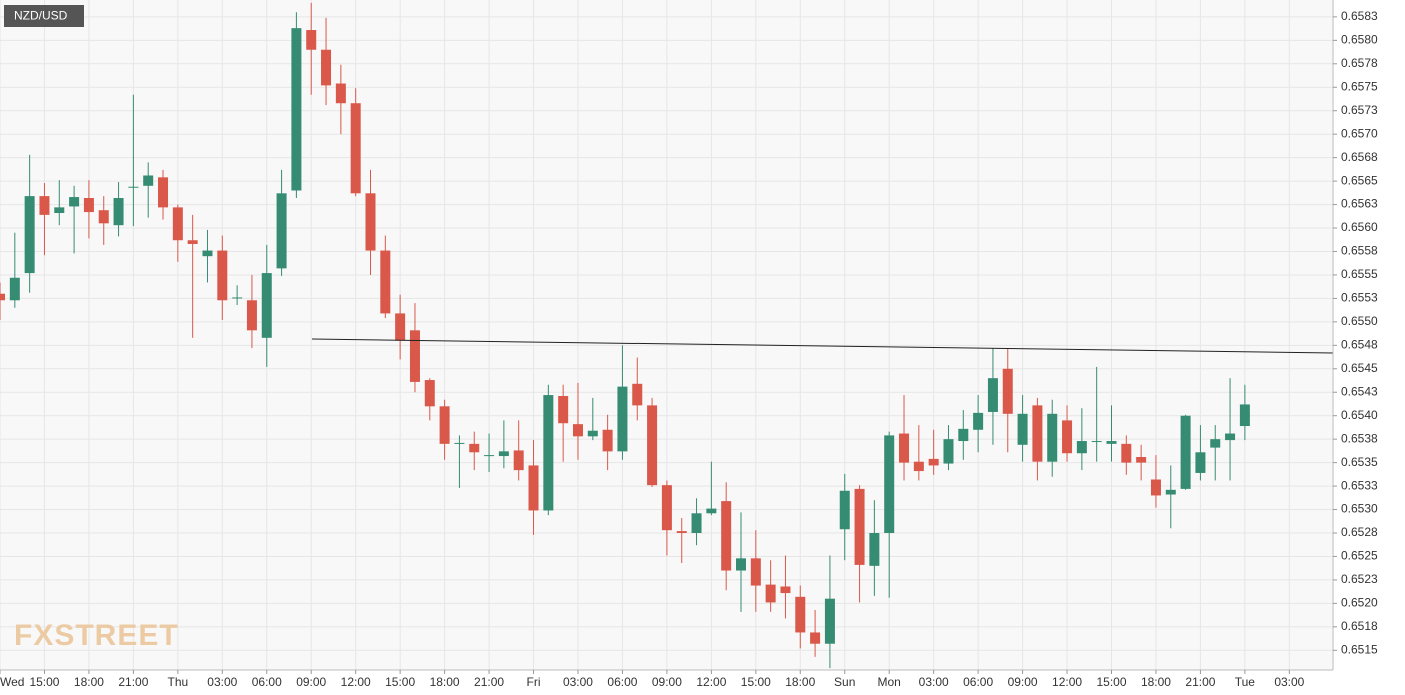 The width and height of the screenshot is (1405, 695). Describe the element at coordinates (1359, 86) in the screenshot. I see `y-tick-label: 0.6575` at that location.